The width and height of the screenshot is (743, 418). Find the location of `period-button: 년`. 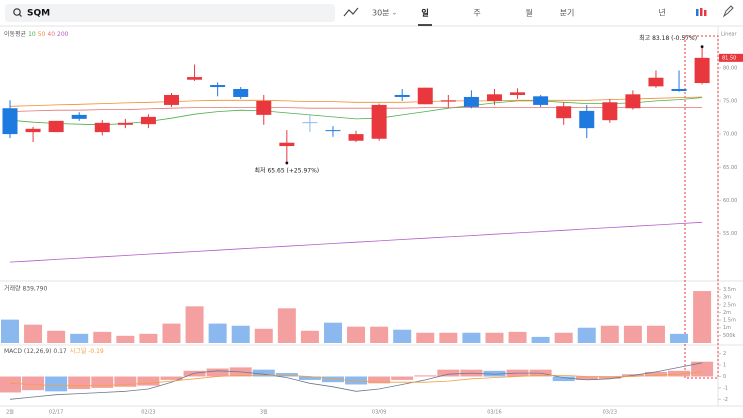

period-button: 년 is located at coordinates (661, 13).